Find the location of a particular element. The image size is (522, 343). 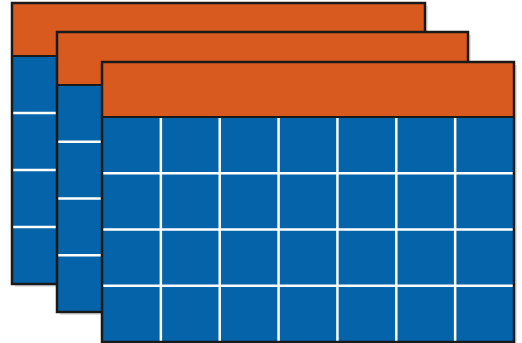

calendar-header is located at coordinates (308, 89).